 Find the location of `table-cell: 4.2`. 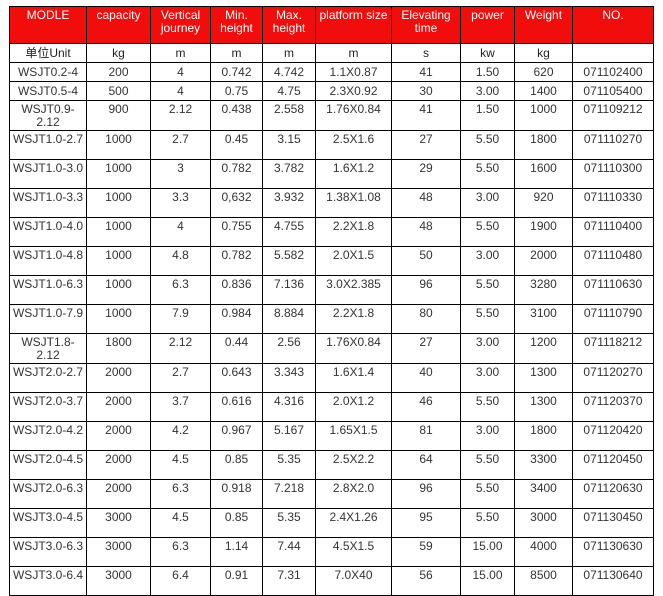

table-cell: 4.2 is located at coordinates (180, 436).